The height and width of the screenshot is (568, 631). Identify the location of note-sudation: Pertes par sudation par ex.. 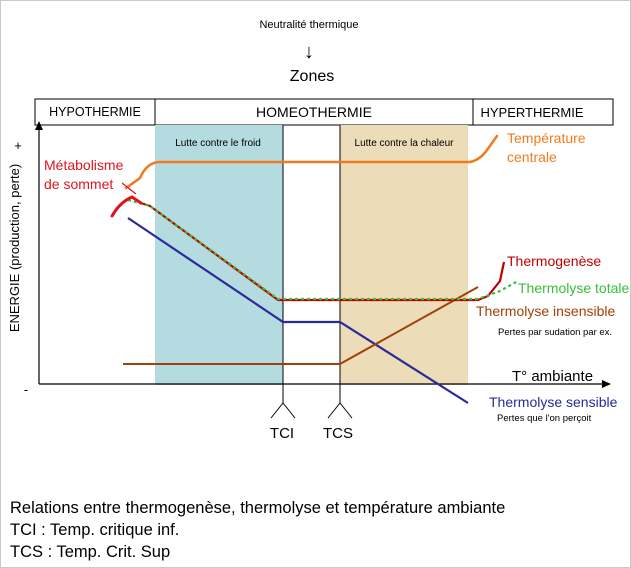
(555, 332).